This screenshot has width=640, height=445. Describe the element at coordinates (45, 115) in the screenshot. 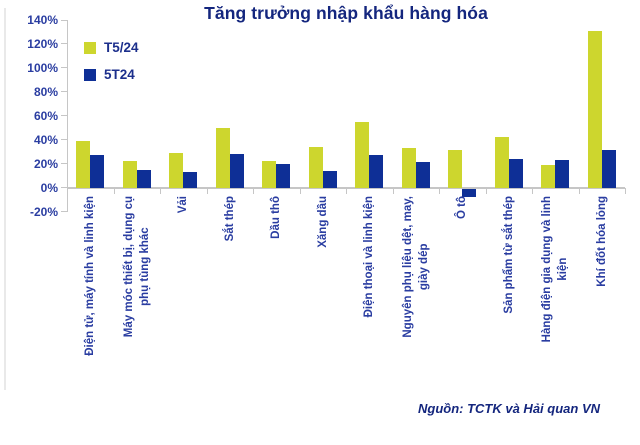

I see `y-axis-tick-label: 60%` at that location.